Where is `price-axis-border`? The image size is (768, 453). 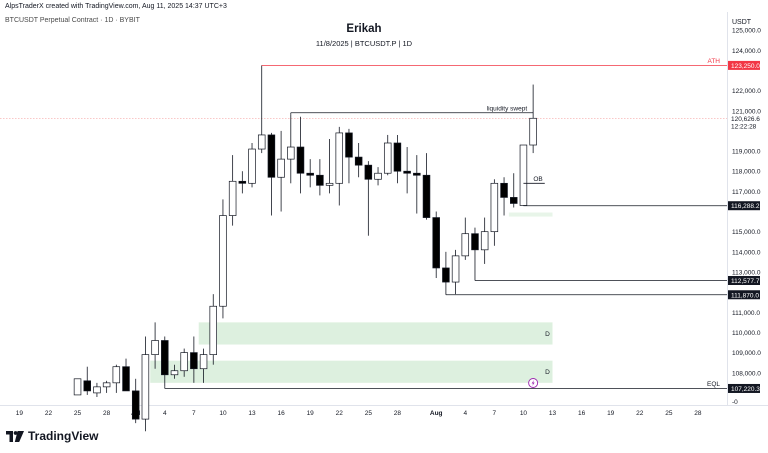
price-axis-border is located at coordinates (727, 208).